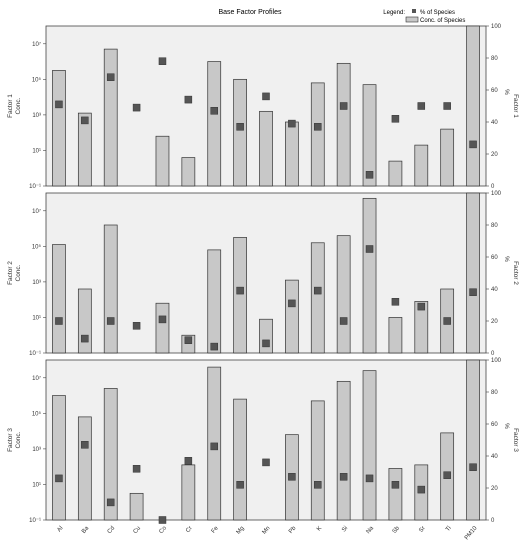 The width and height of the screenshot is (532, 541). What do you see at coordinates (369, 249) in the screenshot?
I see `percent-marker-Na` at bounding box center [369, 249].